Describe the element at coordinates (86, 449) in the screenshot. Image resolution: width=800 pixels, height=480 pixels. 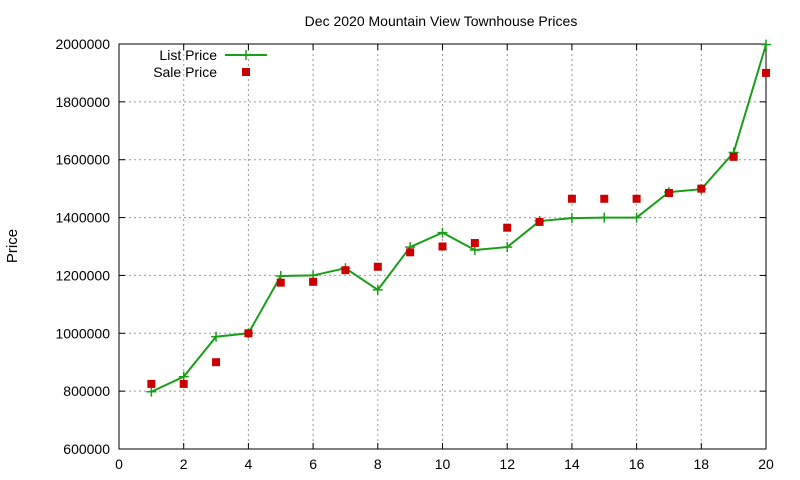
I see `y-tick-label: 600000` at that location.